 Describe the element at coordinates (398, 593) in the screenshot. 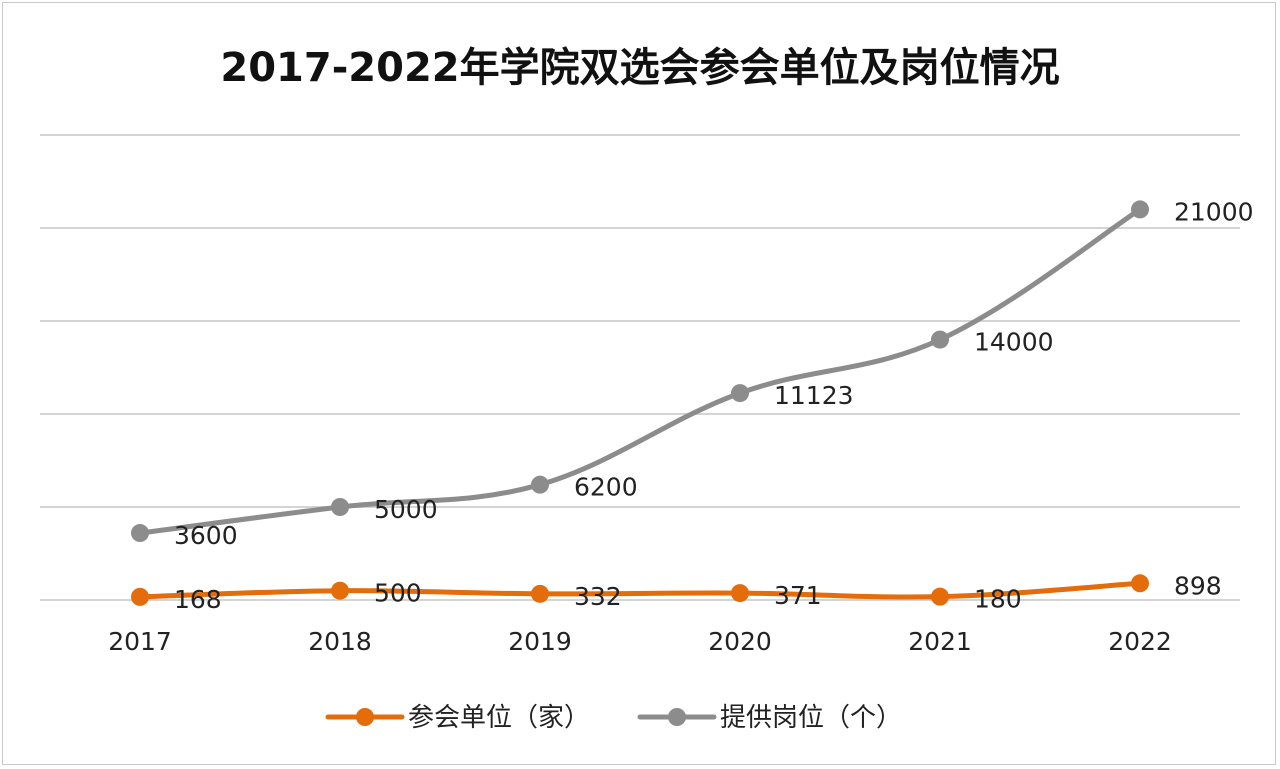

I see `data-label-0-2018: 500` at that location.